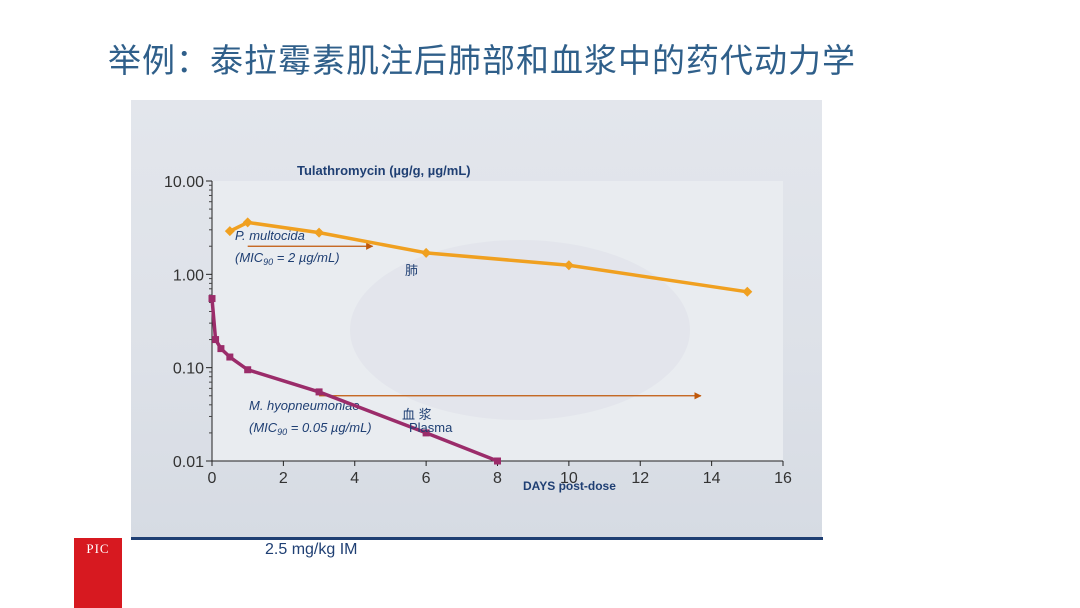  Describe the element at coordinates (569, 478) in the screenshot. I see `x-tick-label: 10` at that location.